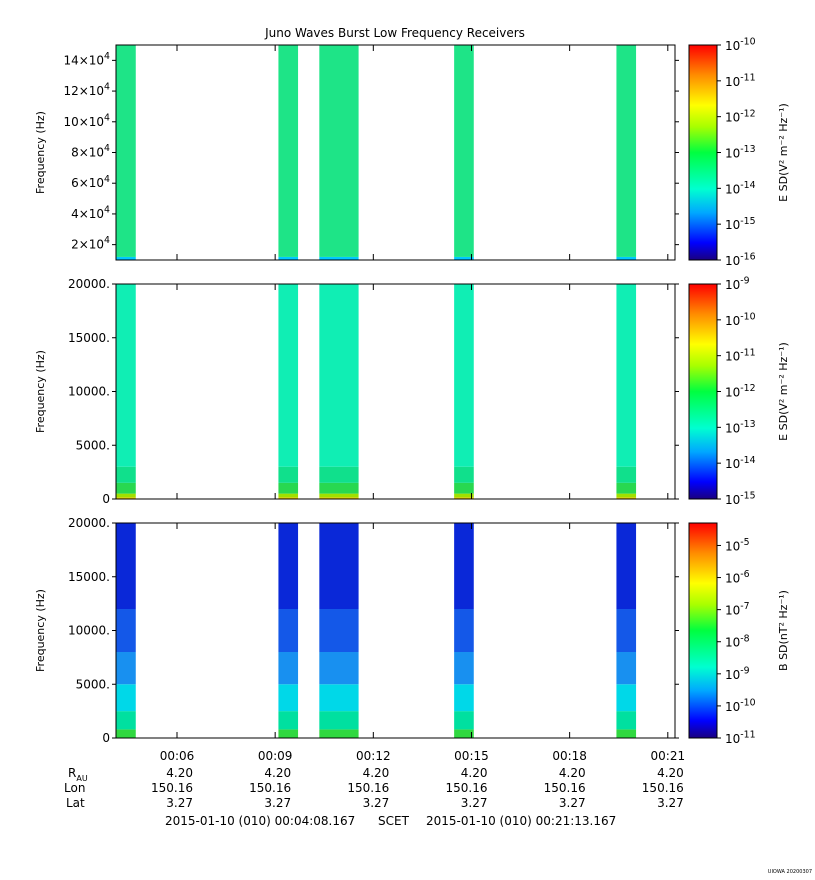  What do you see at coordinates (275, 756) in the screenshot?
I see `time-tick-label: 00:09` at bounding box center [275, 756].